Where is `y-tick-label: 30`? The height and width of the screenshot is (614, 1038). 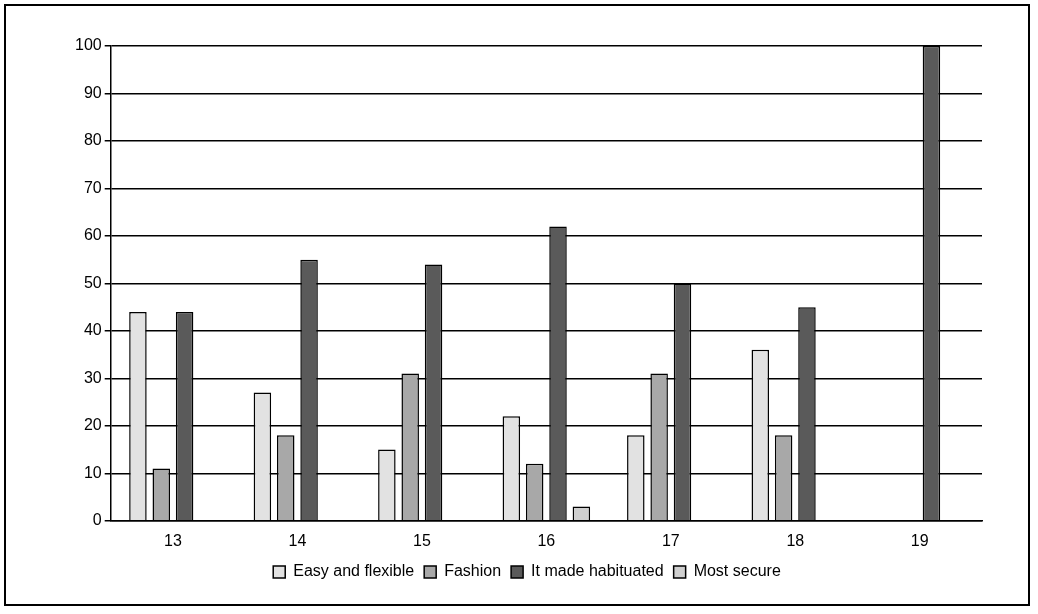
y-tick-label: 30 is located at coordinates (92, 377).